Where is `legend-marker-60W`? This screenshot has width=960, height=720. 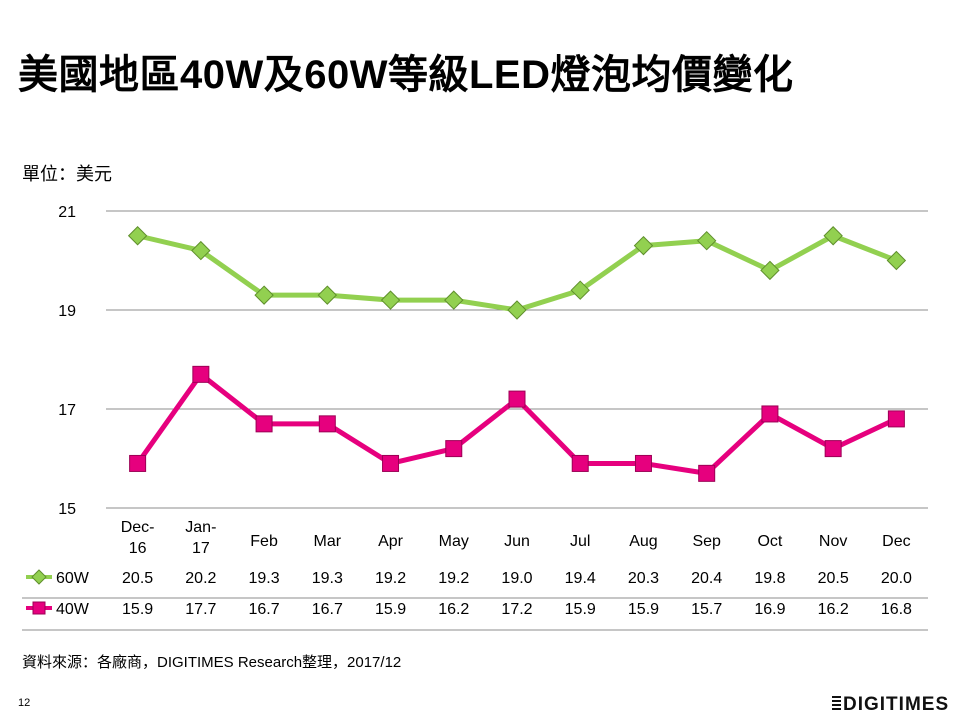 legend-marker-60W is located at coordinates (39, 577).